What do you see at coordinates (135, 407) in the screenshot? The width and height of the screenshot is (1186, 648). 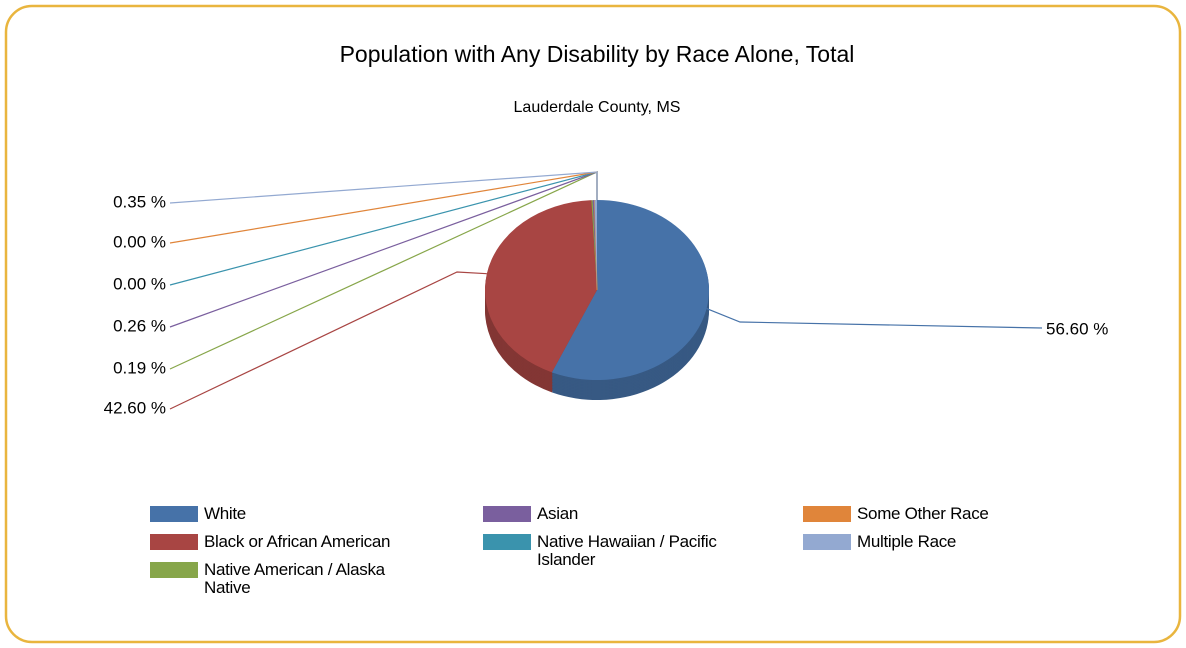 I see `data-label: 42.60 %` at bounding box center [135, 407].